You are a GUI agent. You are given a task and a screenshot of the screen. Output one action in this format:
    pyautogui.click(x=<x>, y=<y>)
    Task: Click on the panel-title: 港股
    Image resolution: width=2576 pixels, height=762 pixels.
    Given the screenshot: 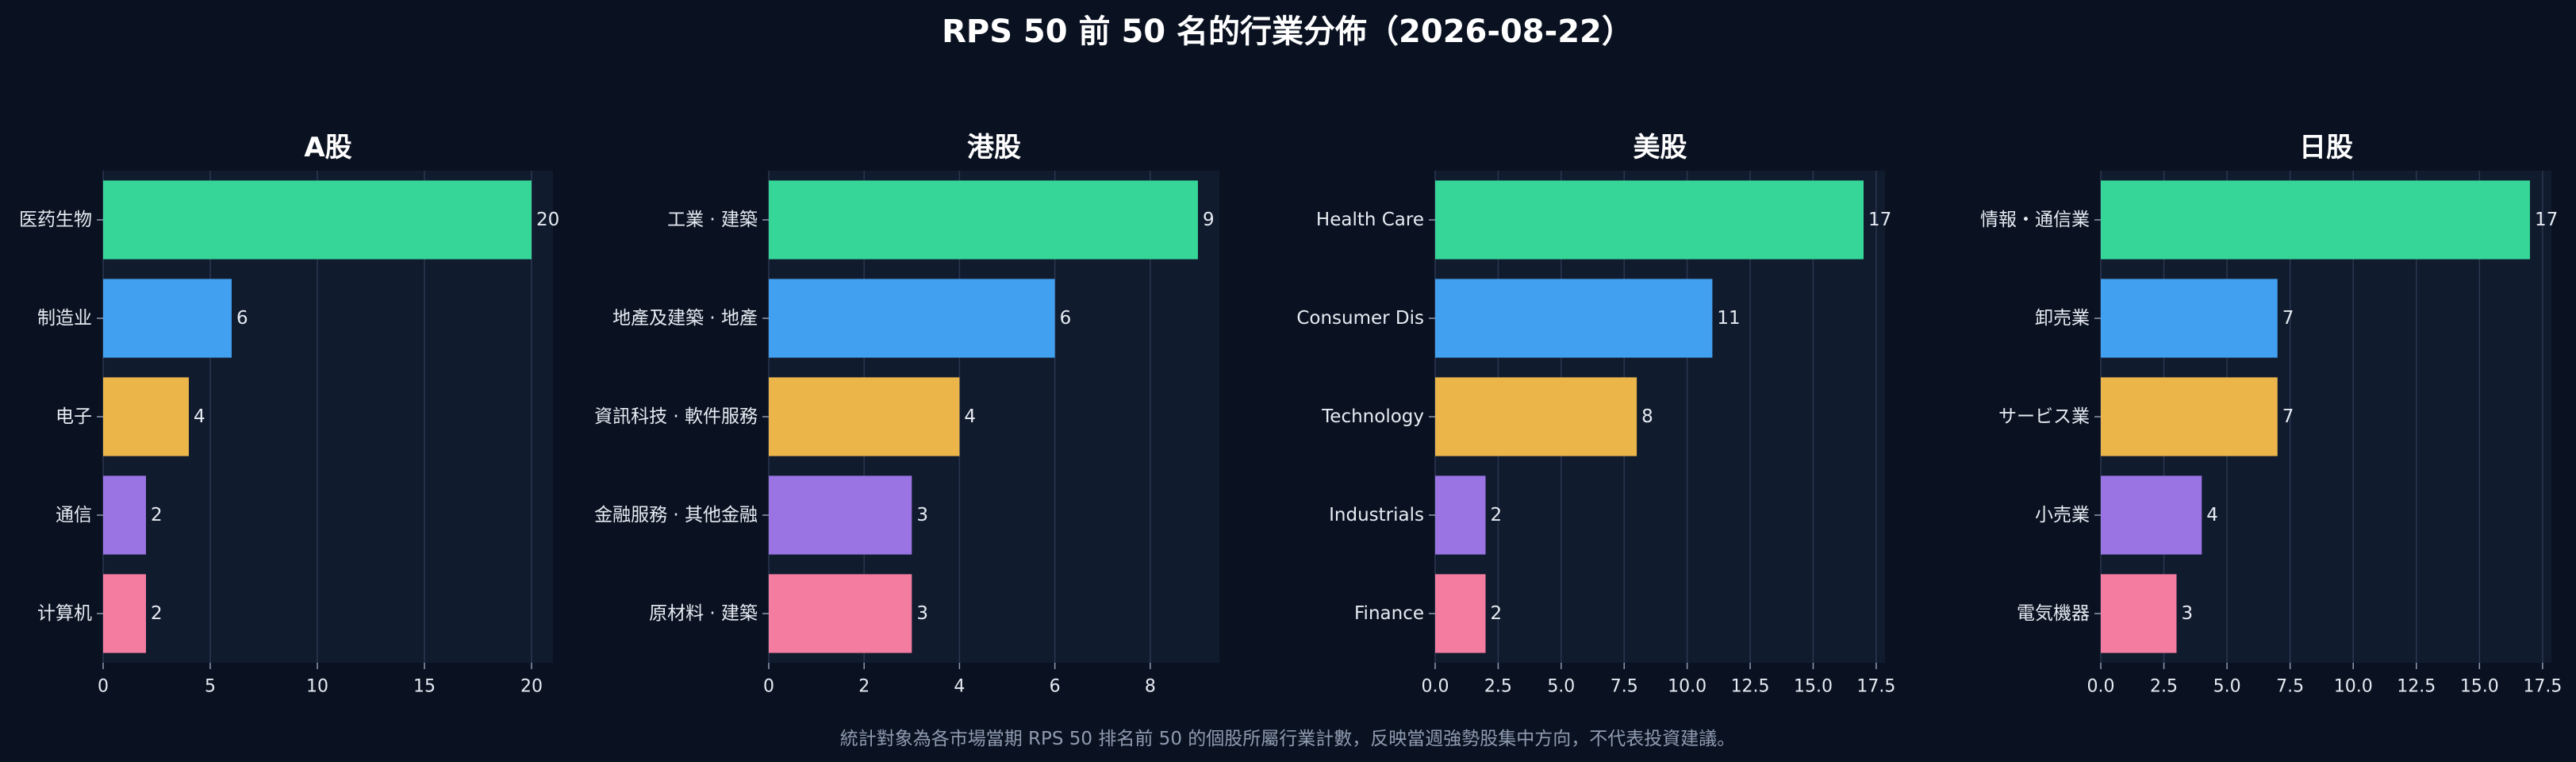 What is the action you would take?
    pyautogui.click(x=994, y=148)
    